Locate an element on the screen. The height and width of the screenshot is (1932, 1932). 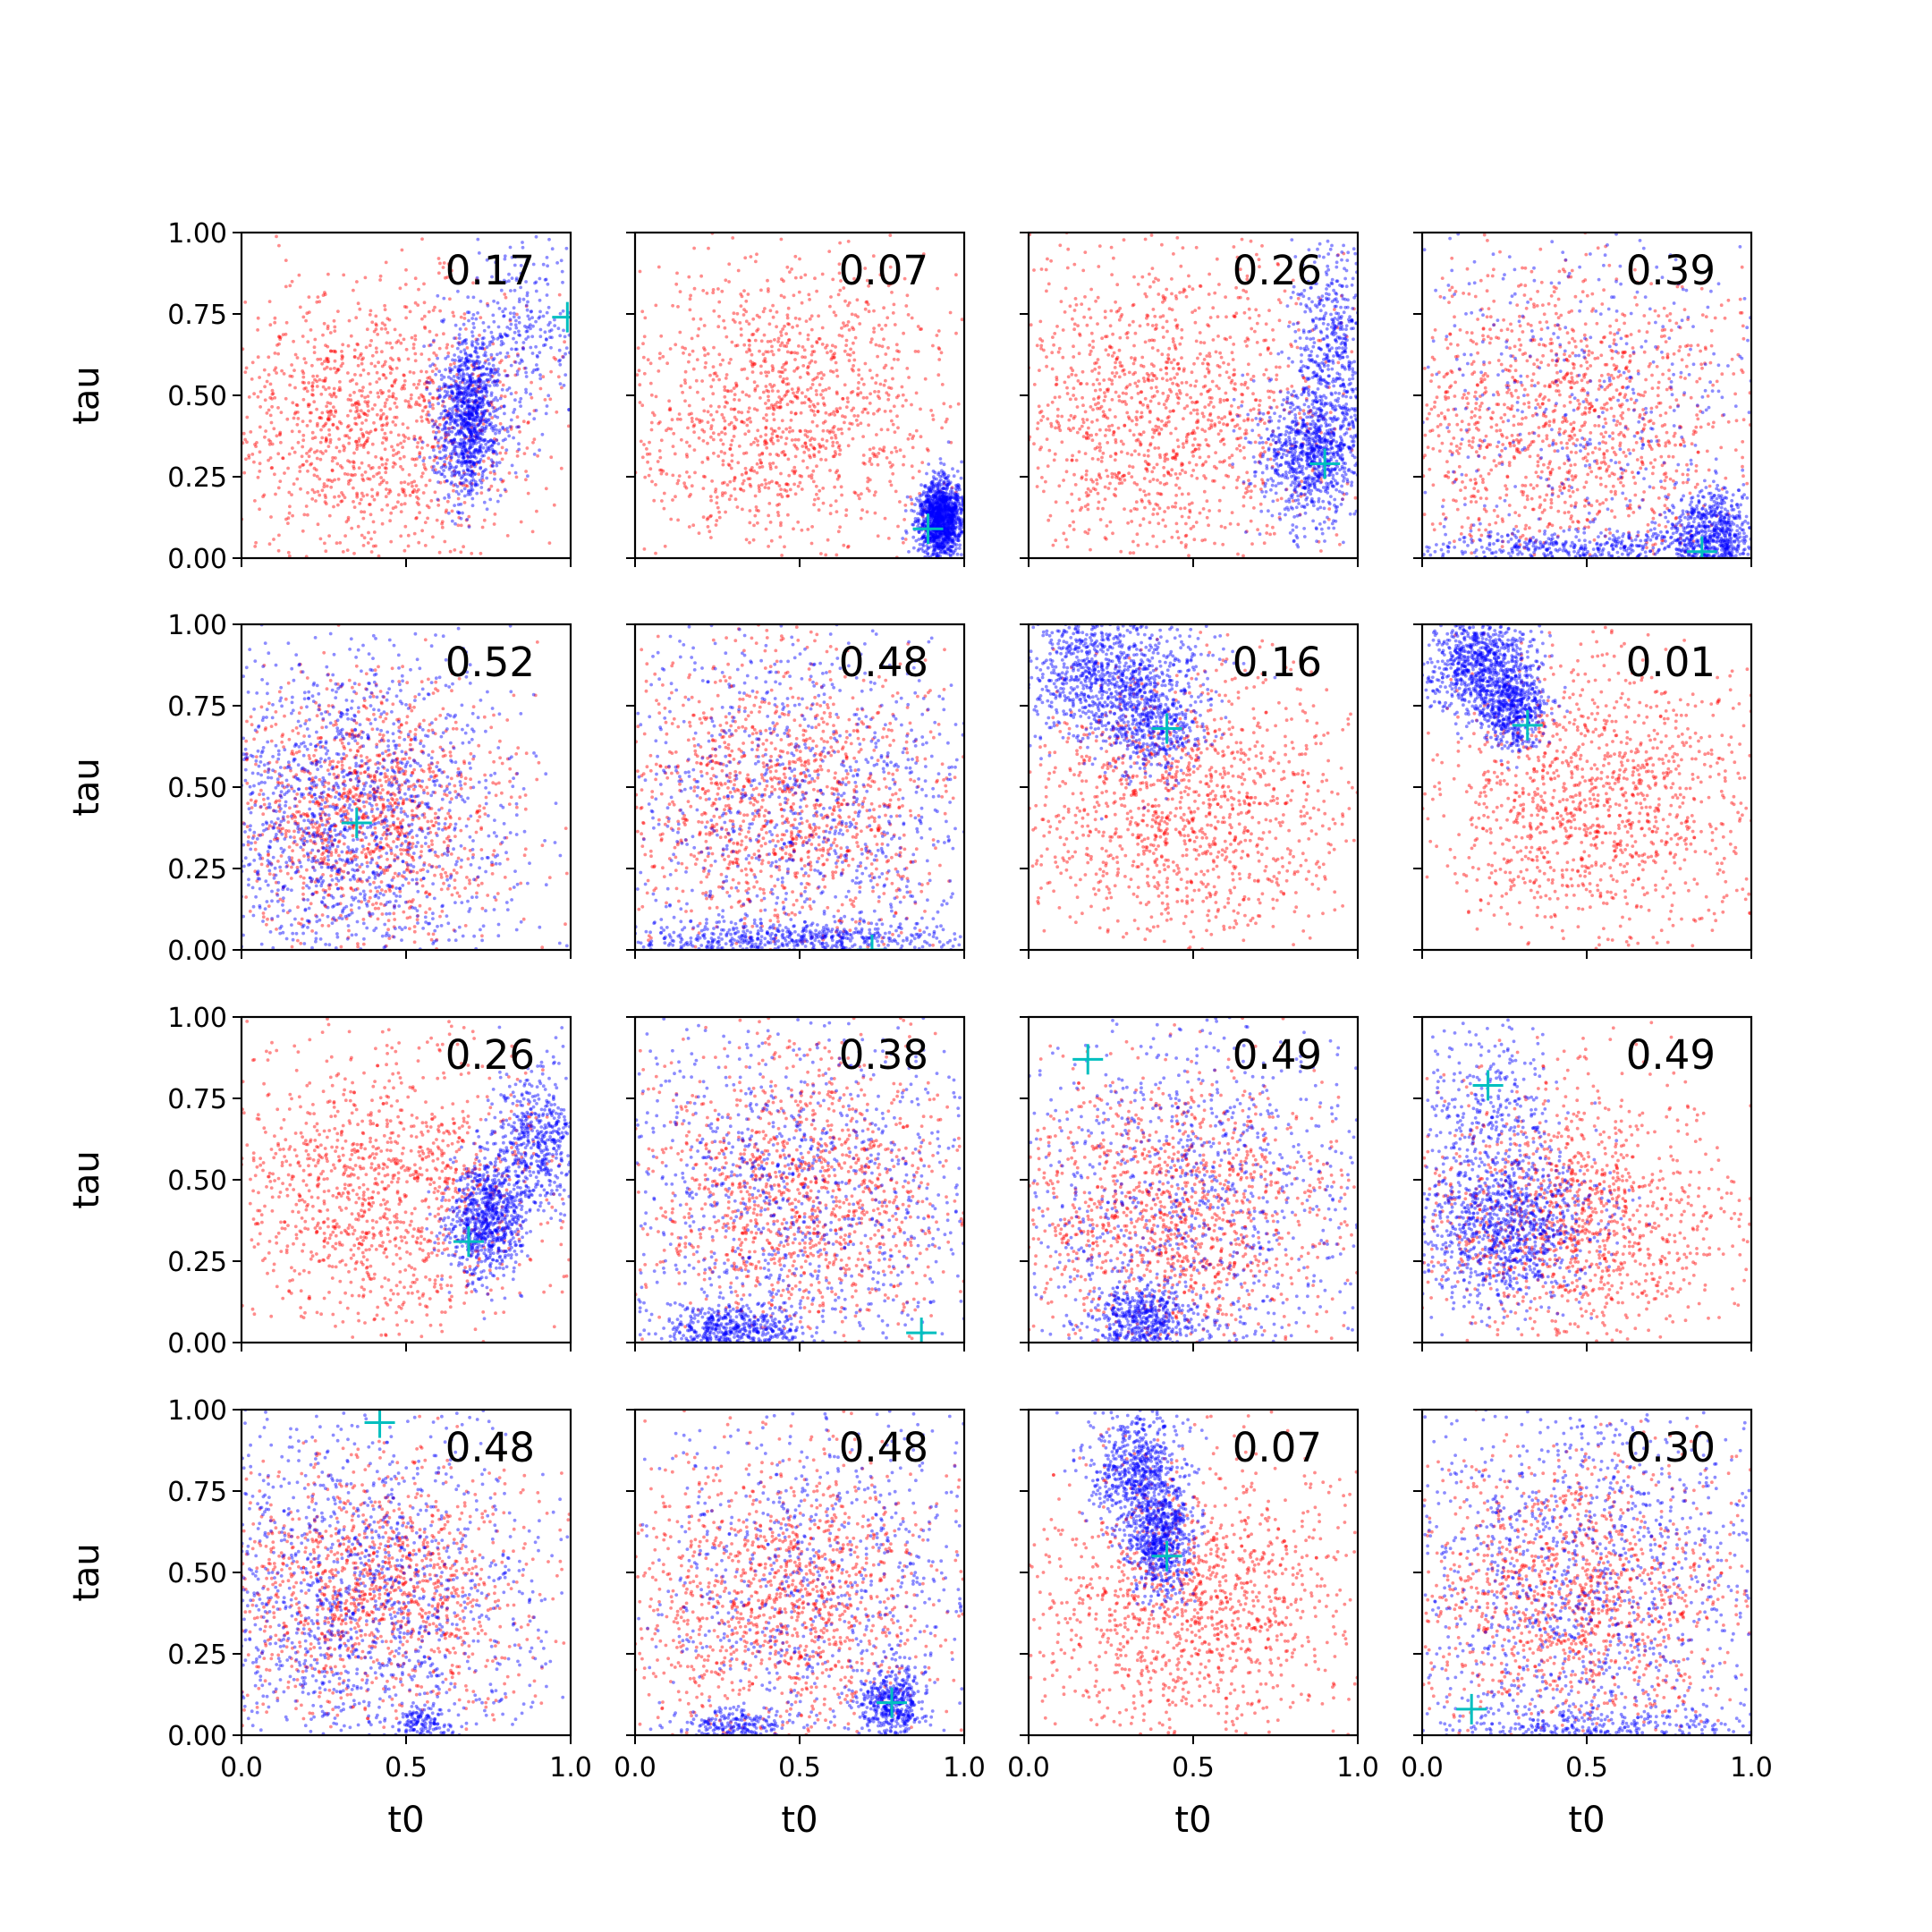
y-tick-label: 0.50 is located at coordinates (197, 396).